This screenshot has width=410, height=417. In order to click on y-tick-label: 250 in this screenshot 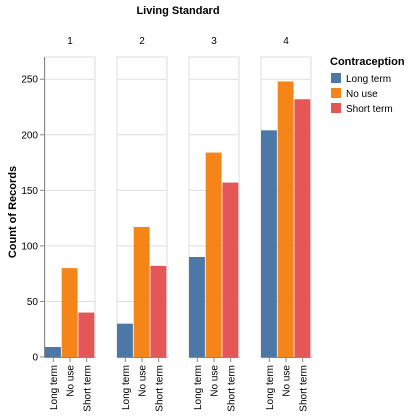, I will do `click(29, 80)`.